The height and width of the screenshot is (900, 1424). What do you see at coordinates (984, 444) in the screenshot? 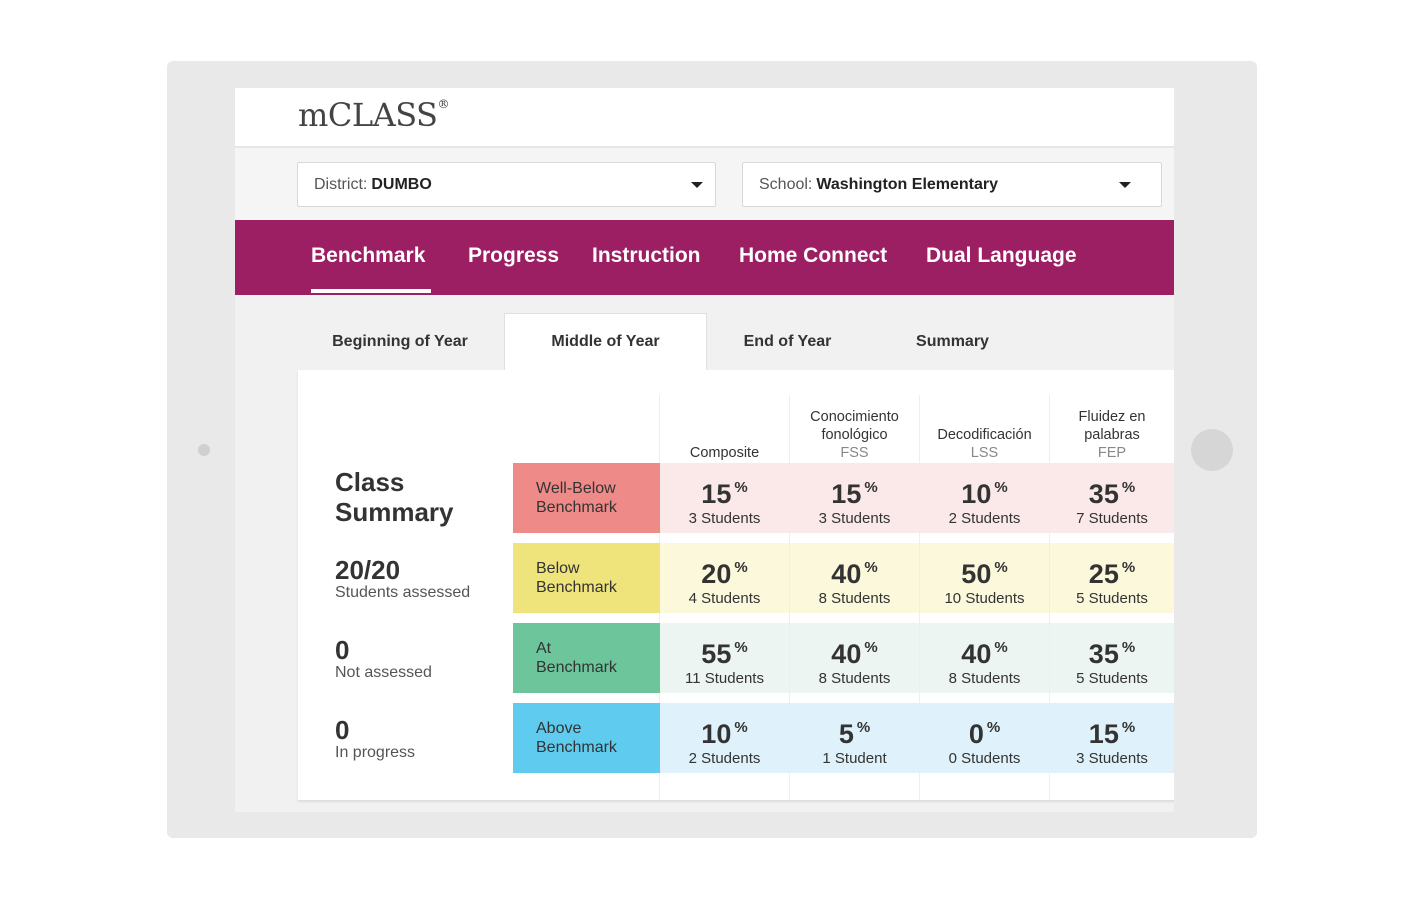
I see `column-header: Decodificación LSS` at bounding box center [984, 444].